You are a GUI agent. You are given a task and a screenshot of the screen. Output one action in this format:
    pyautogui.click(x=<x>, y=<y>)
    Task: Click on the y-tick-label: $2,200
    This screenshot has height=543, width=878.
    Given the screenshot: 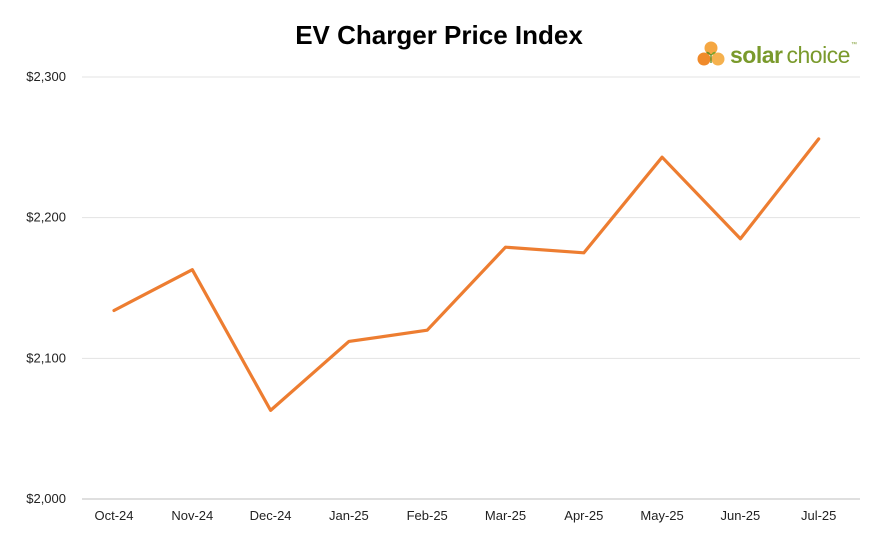 What is the action you would take?
    pyautogui.click(x=46, y=217)
    